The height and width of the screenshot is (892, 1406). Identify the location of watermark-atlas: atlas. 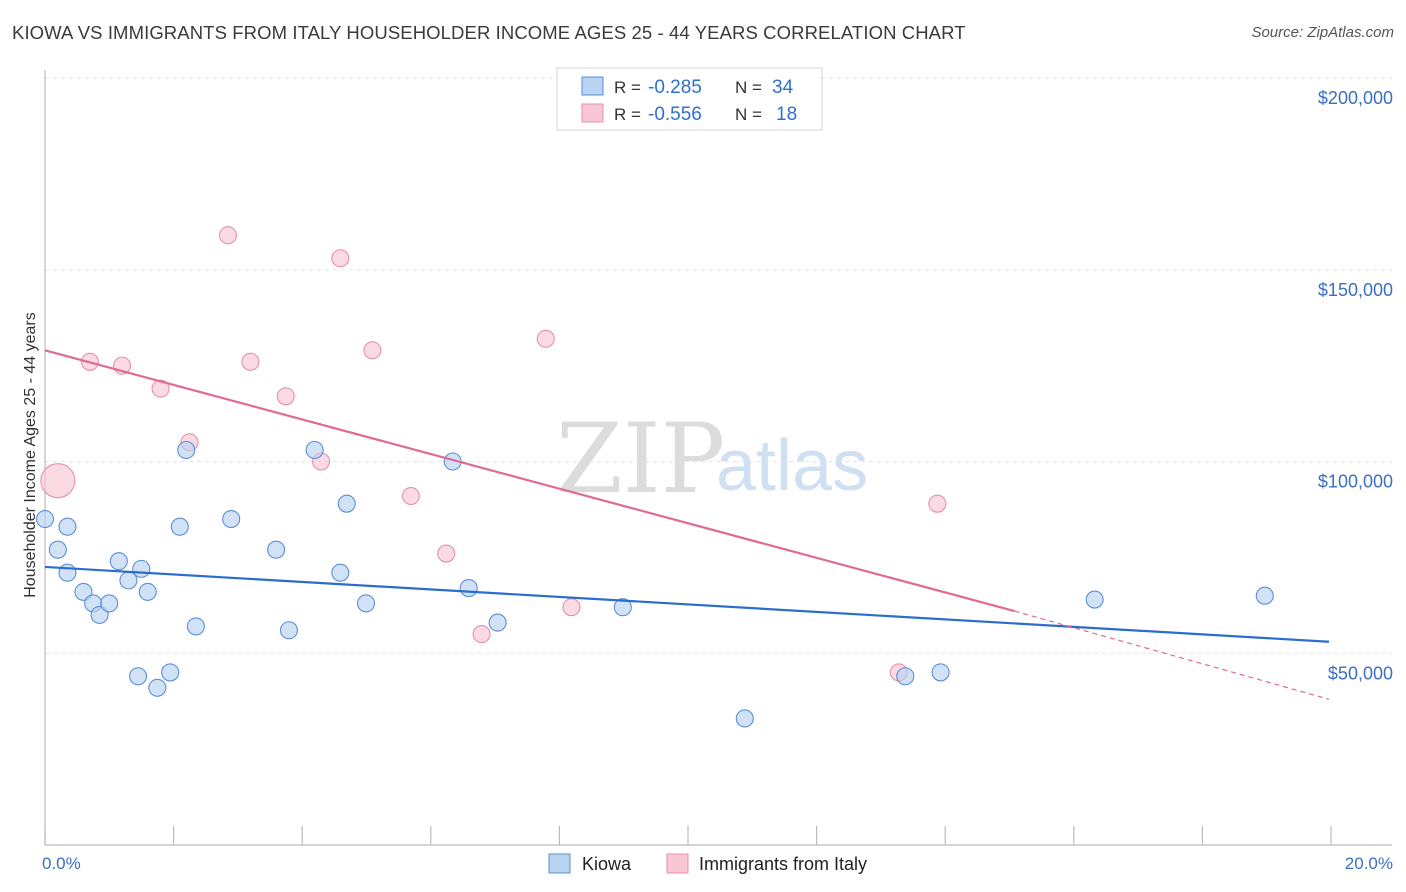
(792, 466).